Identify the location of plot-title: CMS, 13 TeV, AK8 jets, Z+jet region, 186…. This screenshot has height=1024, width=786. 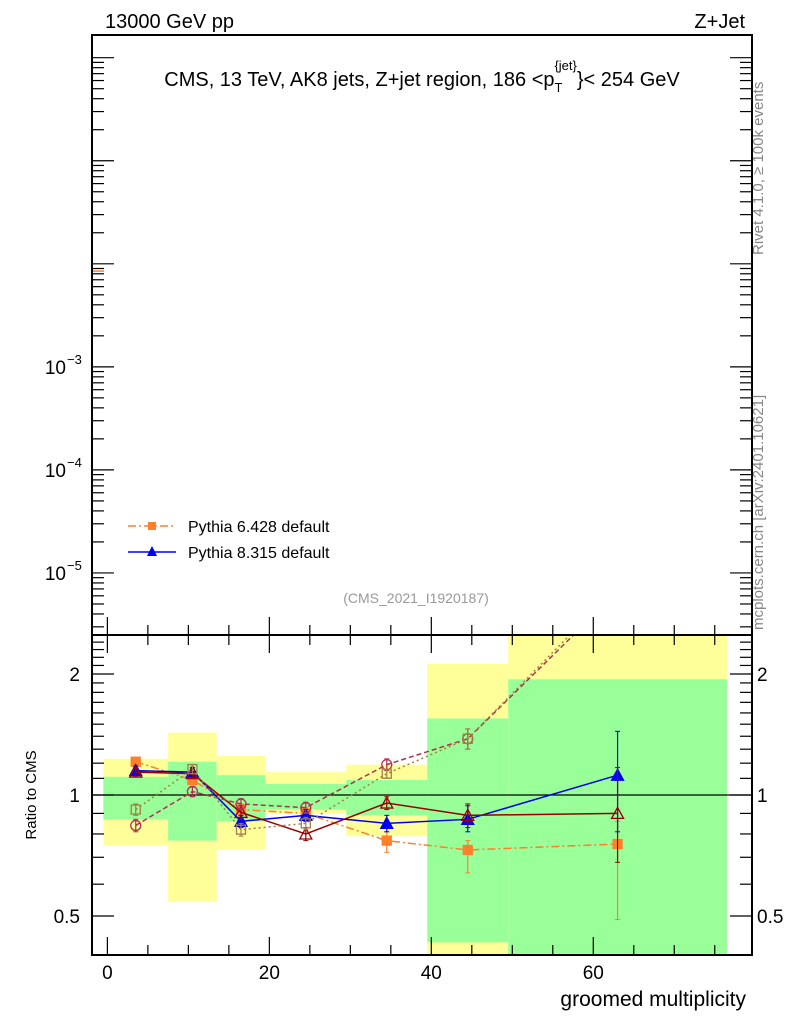
(422, 76).